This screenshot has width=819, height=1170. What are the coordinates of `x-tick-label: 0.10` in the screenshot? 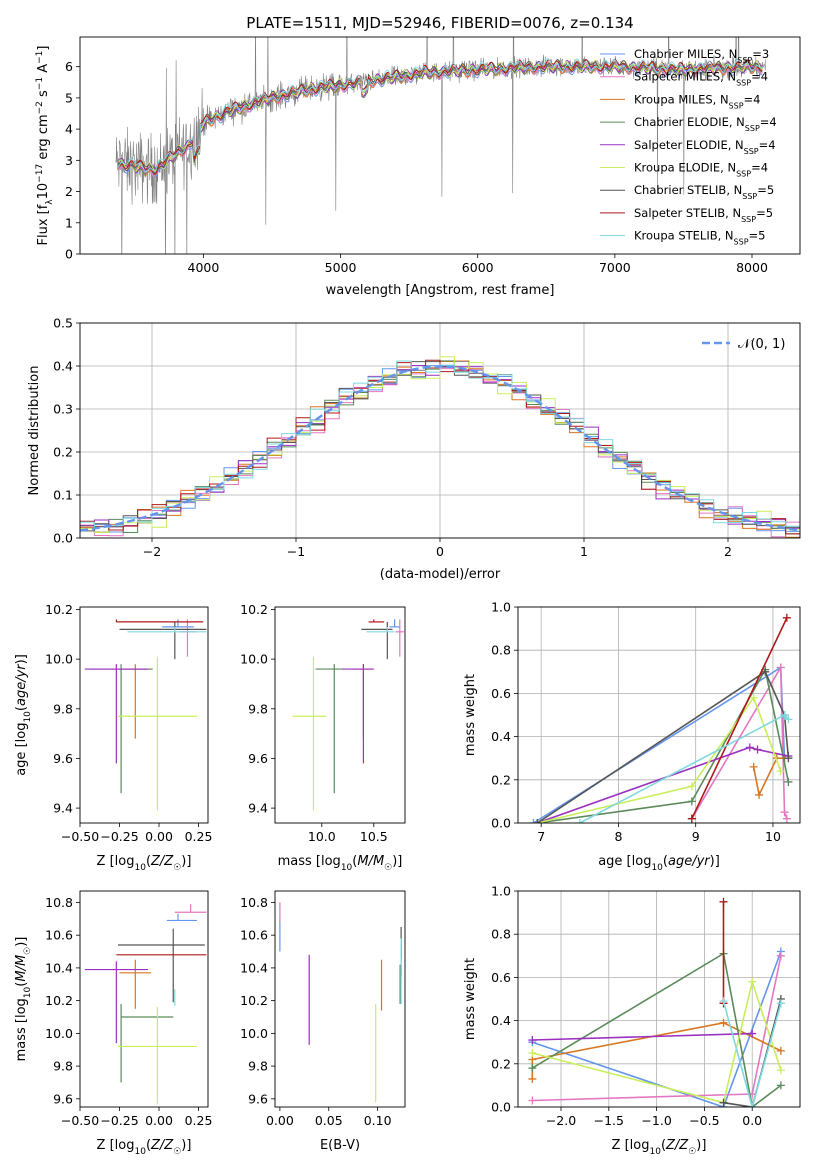 It's located at (378, 1120).